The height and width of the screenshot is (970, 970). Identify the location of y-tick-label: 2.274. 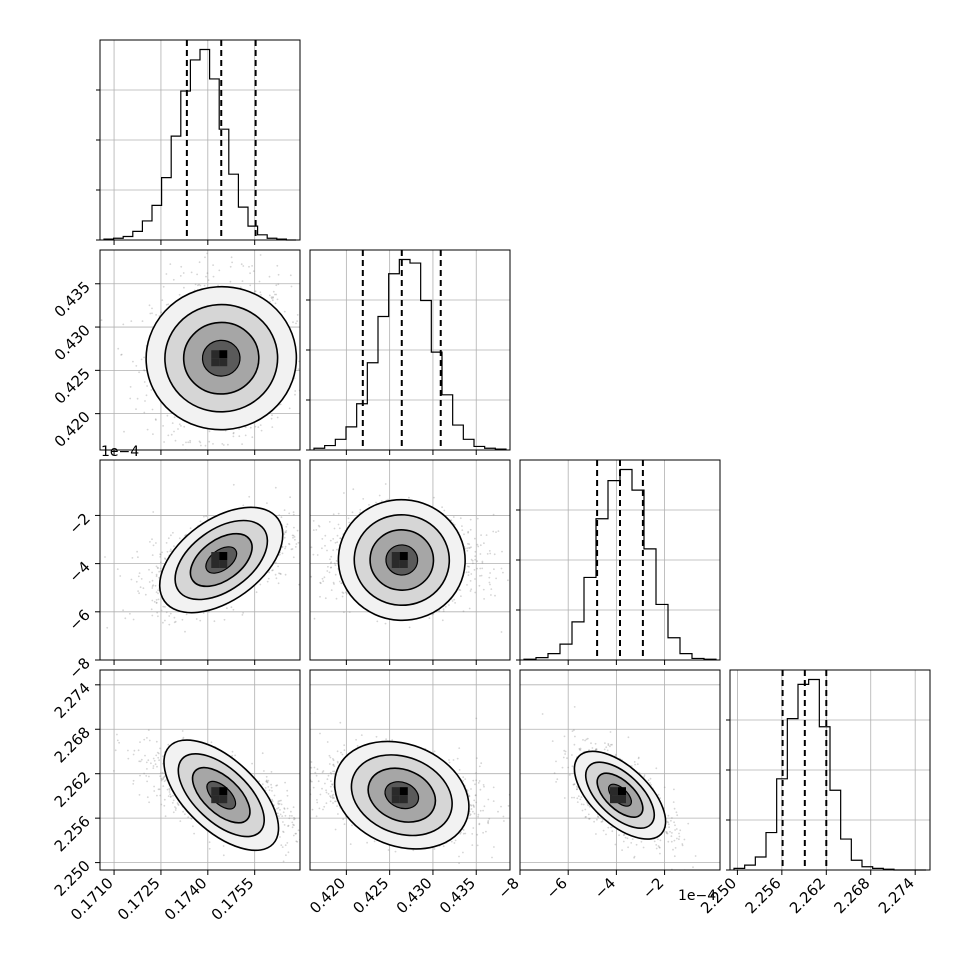
(72, 700).